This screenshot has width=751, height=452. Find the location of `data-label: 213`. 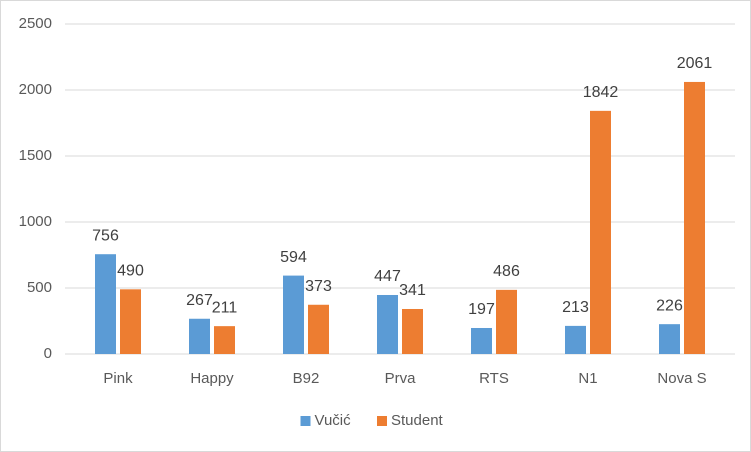

data-label: 213 is located at coordinates (575, 307).